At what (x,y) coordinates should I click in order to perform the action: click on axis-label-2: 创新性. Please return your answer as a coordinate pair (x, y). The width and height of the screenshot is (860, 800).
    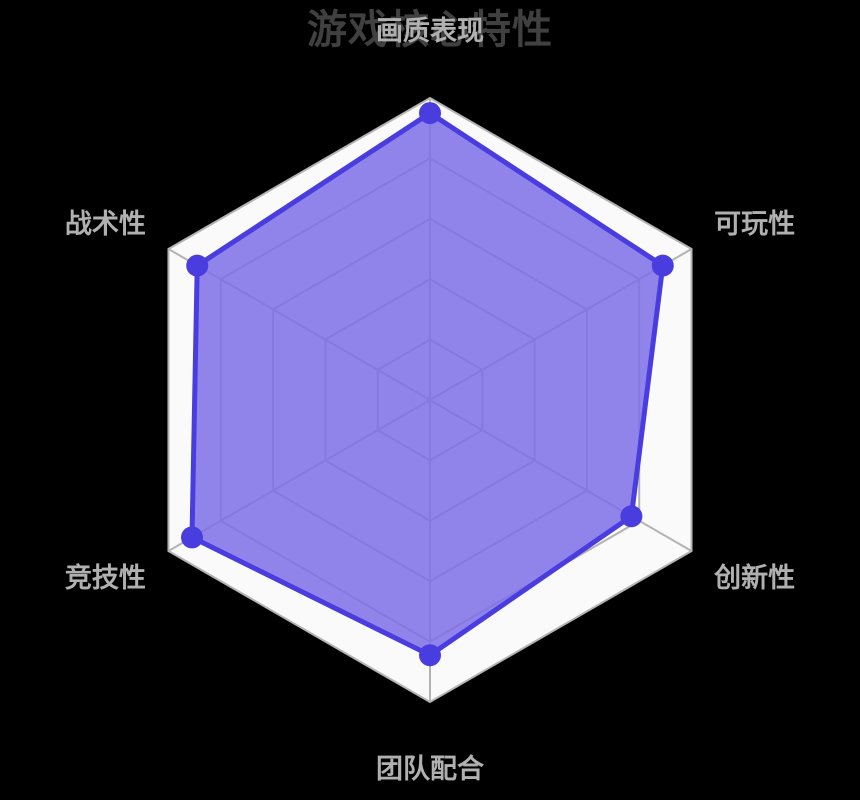
    Looking at the image, I should click on (754, 578).